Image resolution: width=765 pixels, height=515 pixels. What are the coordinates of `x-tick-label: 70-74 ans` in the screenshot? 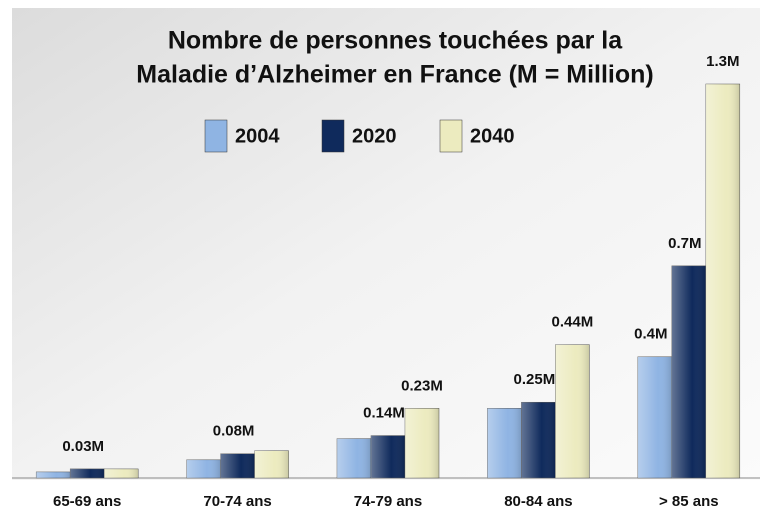 It's located at (237, 501).